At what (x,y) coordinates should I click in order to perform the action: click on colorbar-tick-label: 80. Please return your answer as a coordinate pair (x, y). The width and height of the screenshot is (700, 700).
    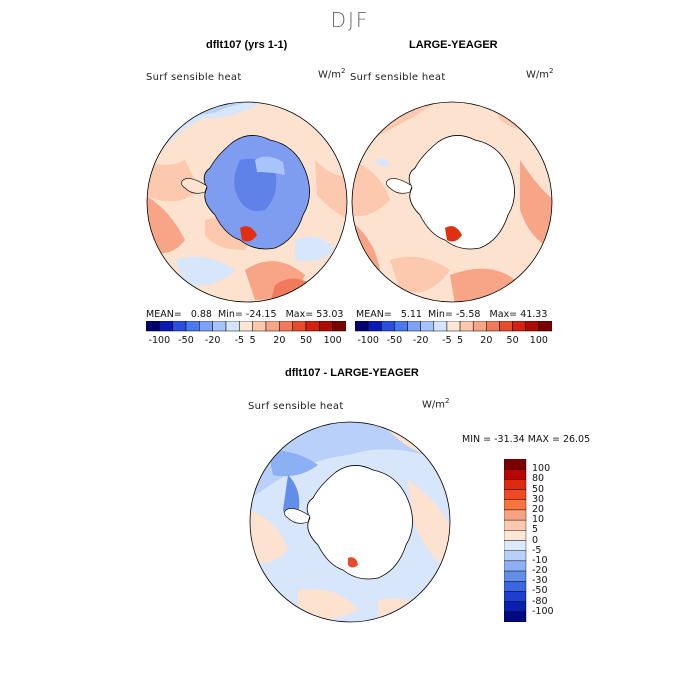
    Looking at the image, I should click on (538, 479).